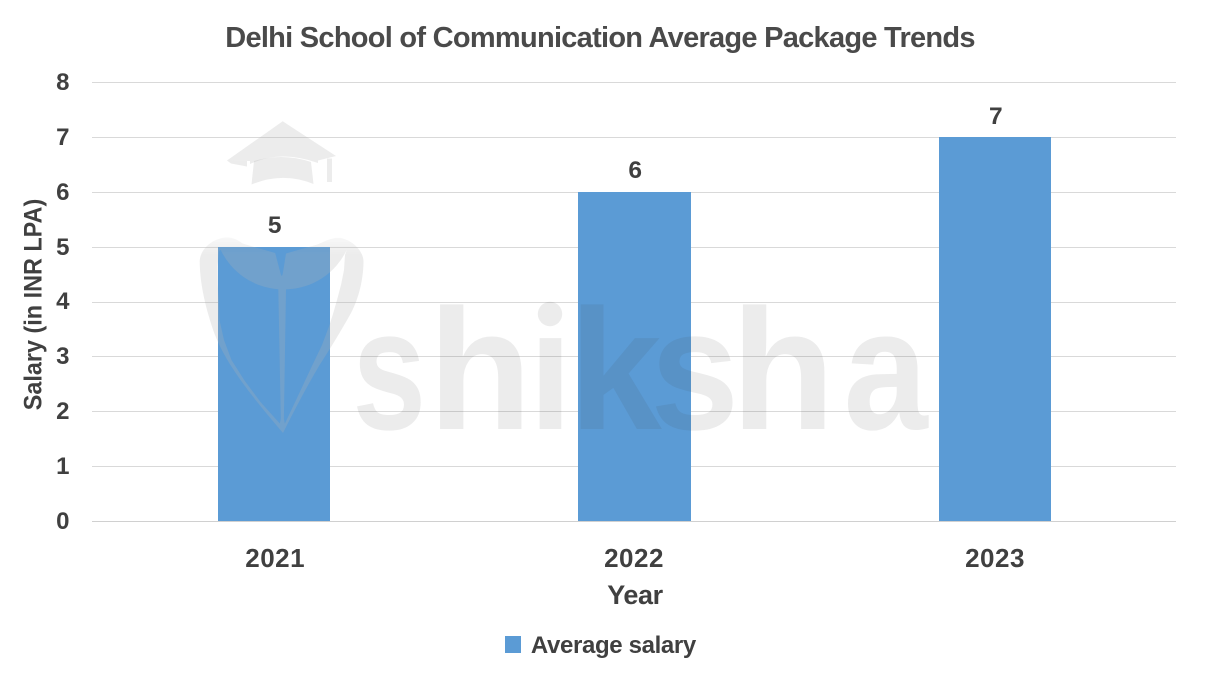 Image resolution: width=1227 pixels, height=678 pixels. Describe the element at coordinates (551, 370) in the screenshot. I see `svg-text: ı` at that location.